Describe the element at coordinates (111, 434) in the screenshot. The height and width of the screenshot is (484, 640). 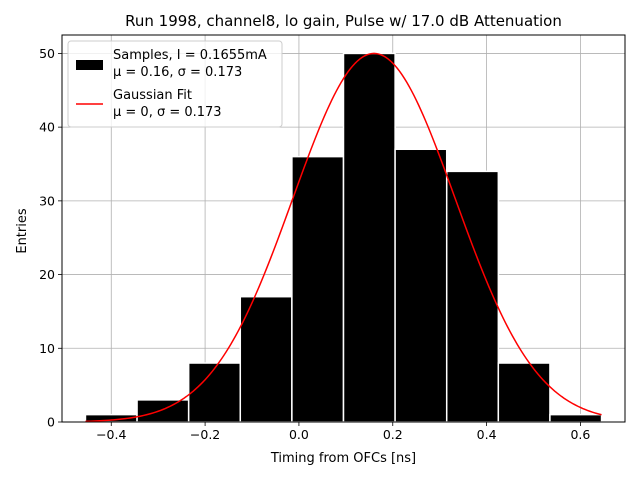
I see `x-tick-label: −0.4` at that location.